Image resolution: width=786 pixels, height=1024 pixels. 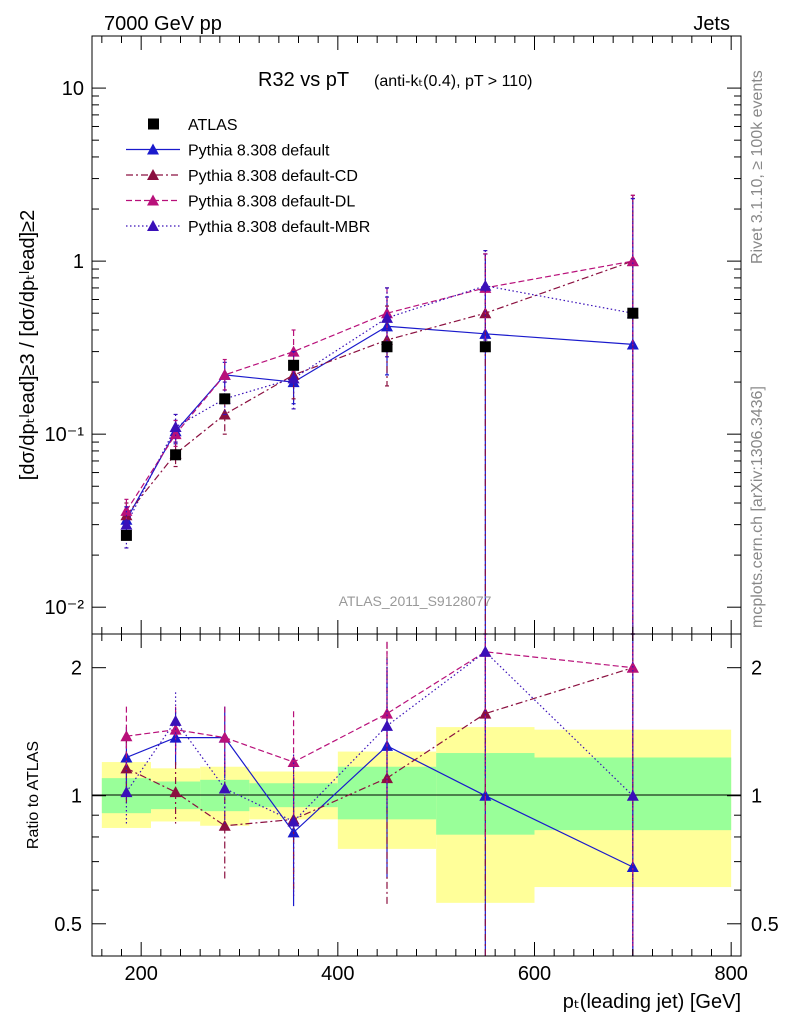 I want to click on legend-label: Pythia 8.308 default-MBR, so click(x=279, y=227).